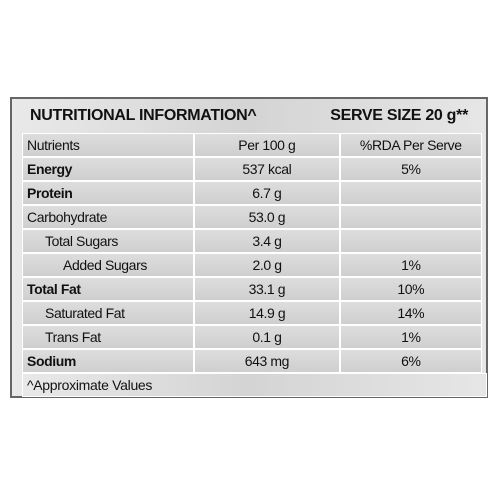  I want to click on row-label: Total Fat, so click(108, 289).